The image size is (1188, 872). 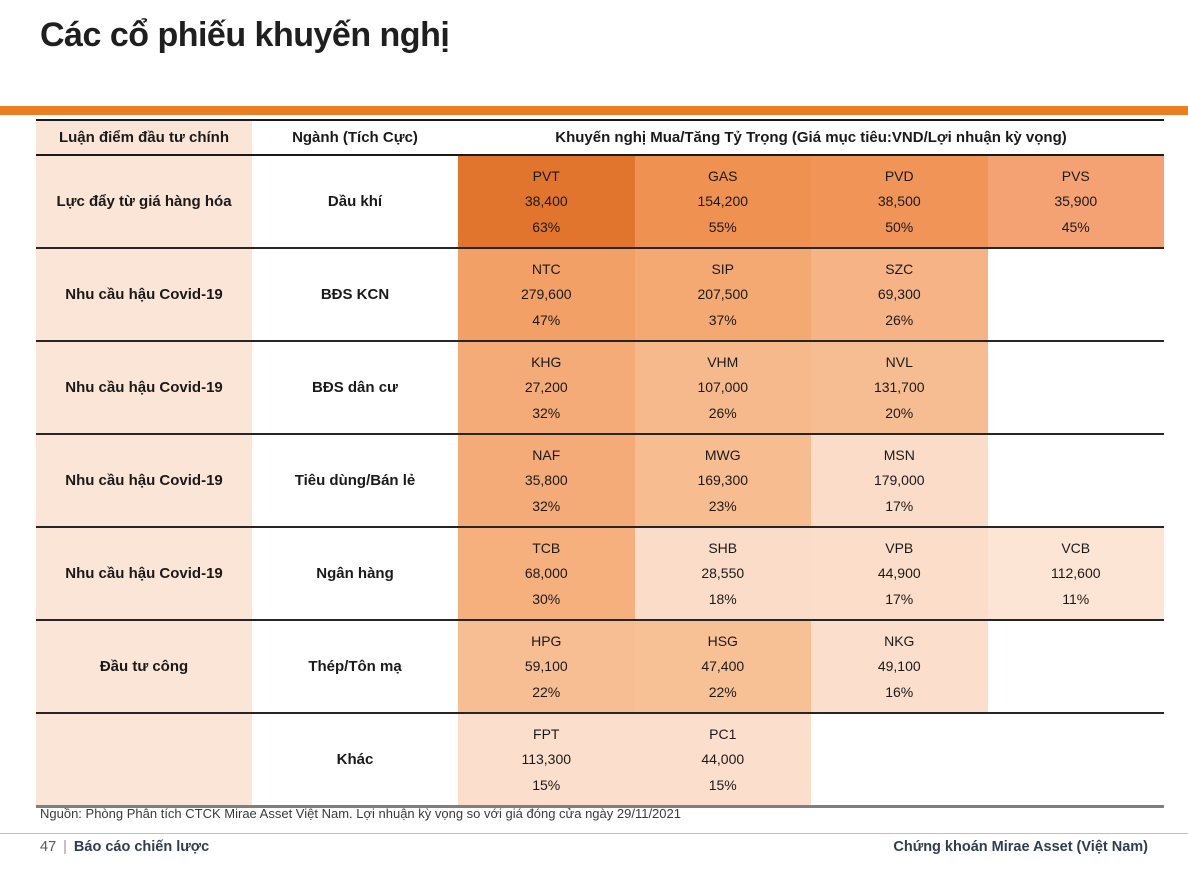 What do you see at coordinates (546, 547) in the screenshot?
I see `stock-ticker: TCB` at bounding box center [546, 547].